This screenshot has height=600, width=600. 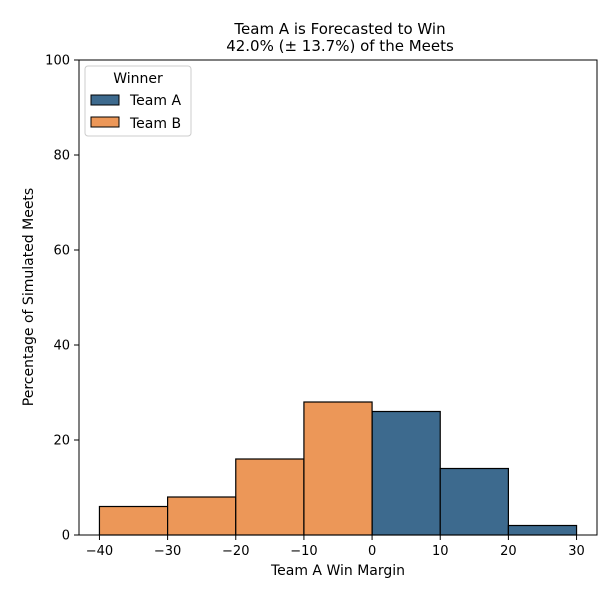 What do you see at coordinates (99, 551) in the screenshot?
I see `x-tick-label: −40` at bounding box center [99, 551].